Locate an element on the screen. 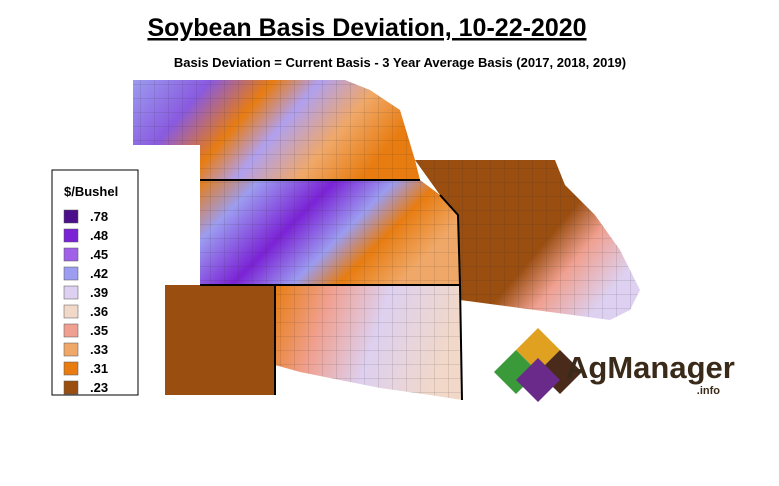 The width and height of the screenshot is (779, 486). logo-name: AgManager is located at coordinates (650, 367).